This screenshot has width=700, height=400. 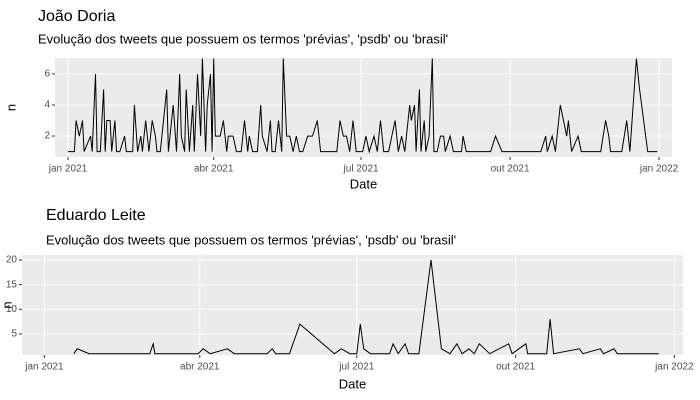 What do you see at coordinates (12, 284) in the screenshot?
I see `y-tick-label: 15` at bounding box center [12, 284].